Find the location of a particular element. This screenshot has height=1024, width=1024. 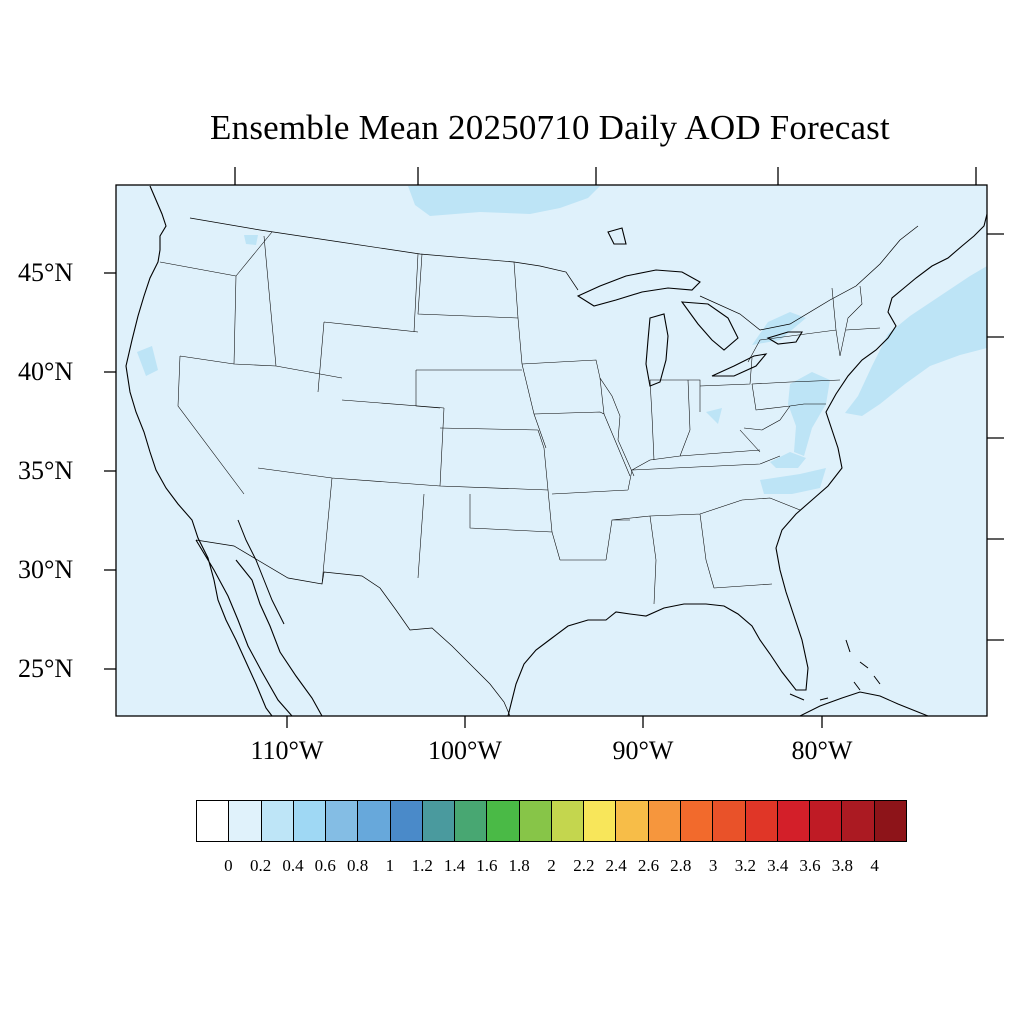

aod-region-carolinas is located at coordinates (793, 481).